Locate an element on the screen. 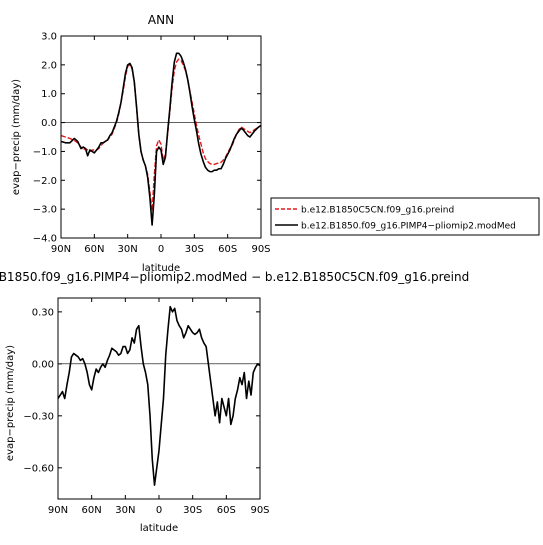  y-tick-label: −0.60 is located at coordinates (38, 468).